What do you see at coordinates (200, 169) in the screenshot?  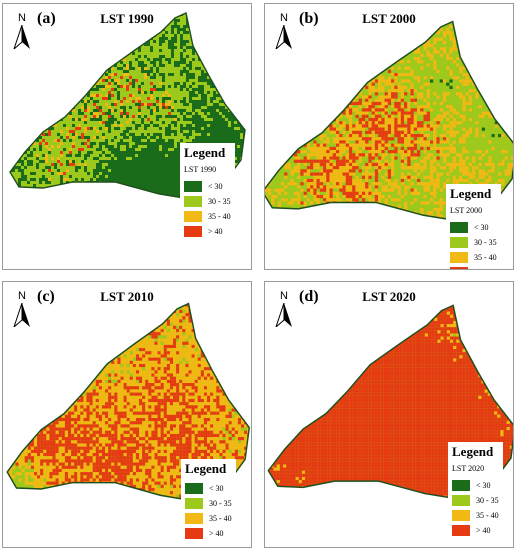 I see `legend-subtitle: LST 1990` at bounding box center [200, 169].